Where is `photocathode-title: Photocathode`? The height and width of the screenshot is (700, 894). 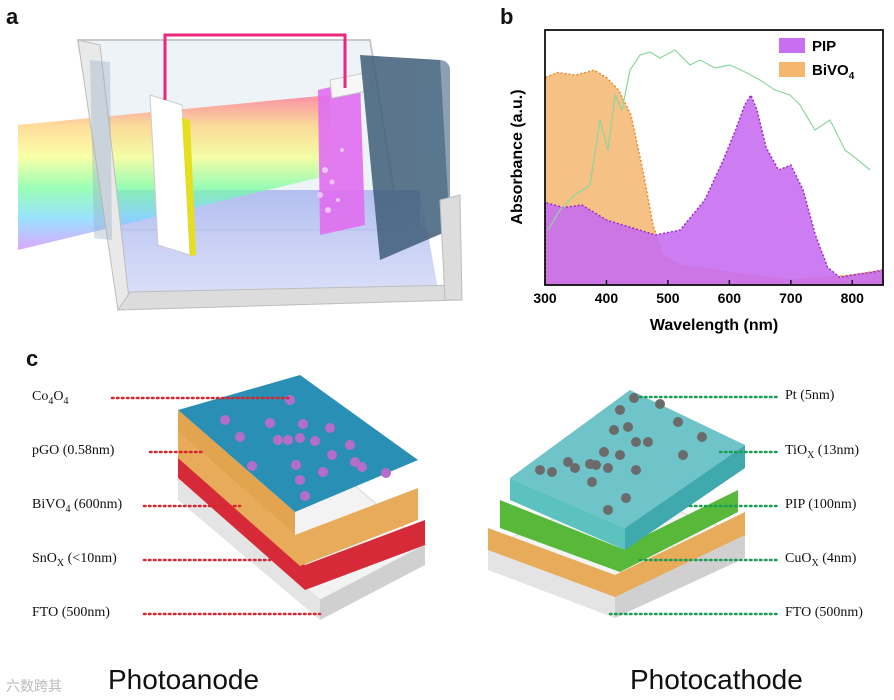
photocathode-title: Photocathode is located at coordinates (716, 679).